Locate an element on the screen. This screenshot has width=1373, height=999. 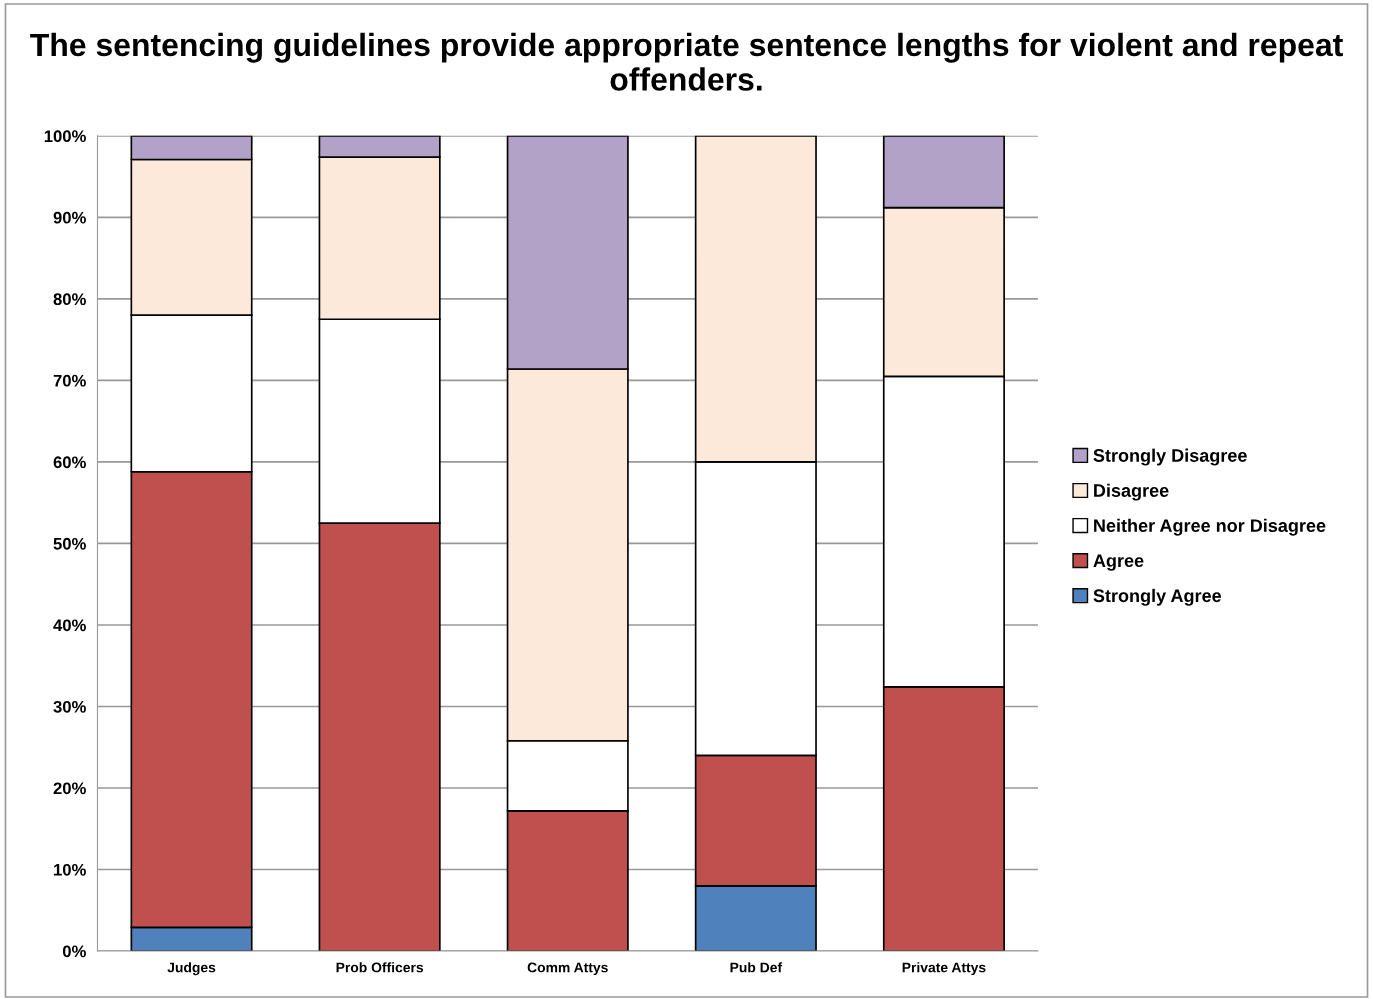
legend-label: Agree is located at coordinates (1118, 562).